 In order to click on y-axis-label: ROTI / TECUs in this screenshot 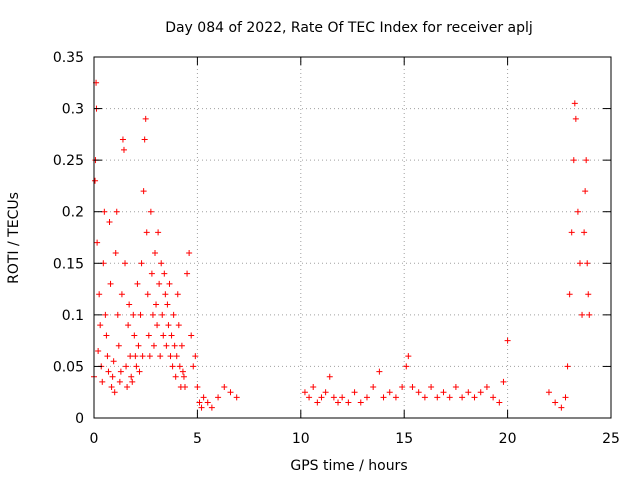, I will do `click(14, 238)`.